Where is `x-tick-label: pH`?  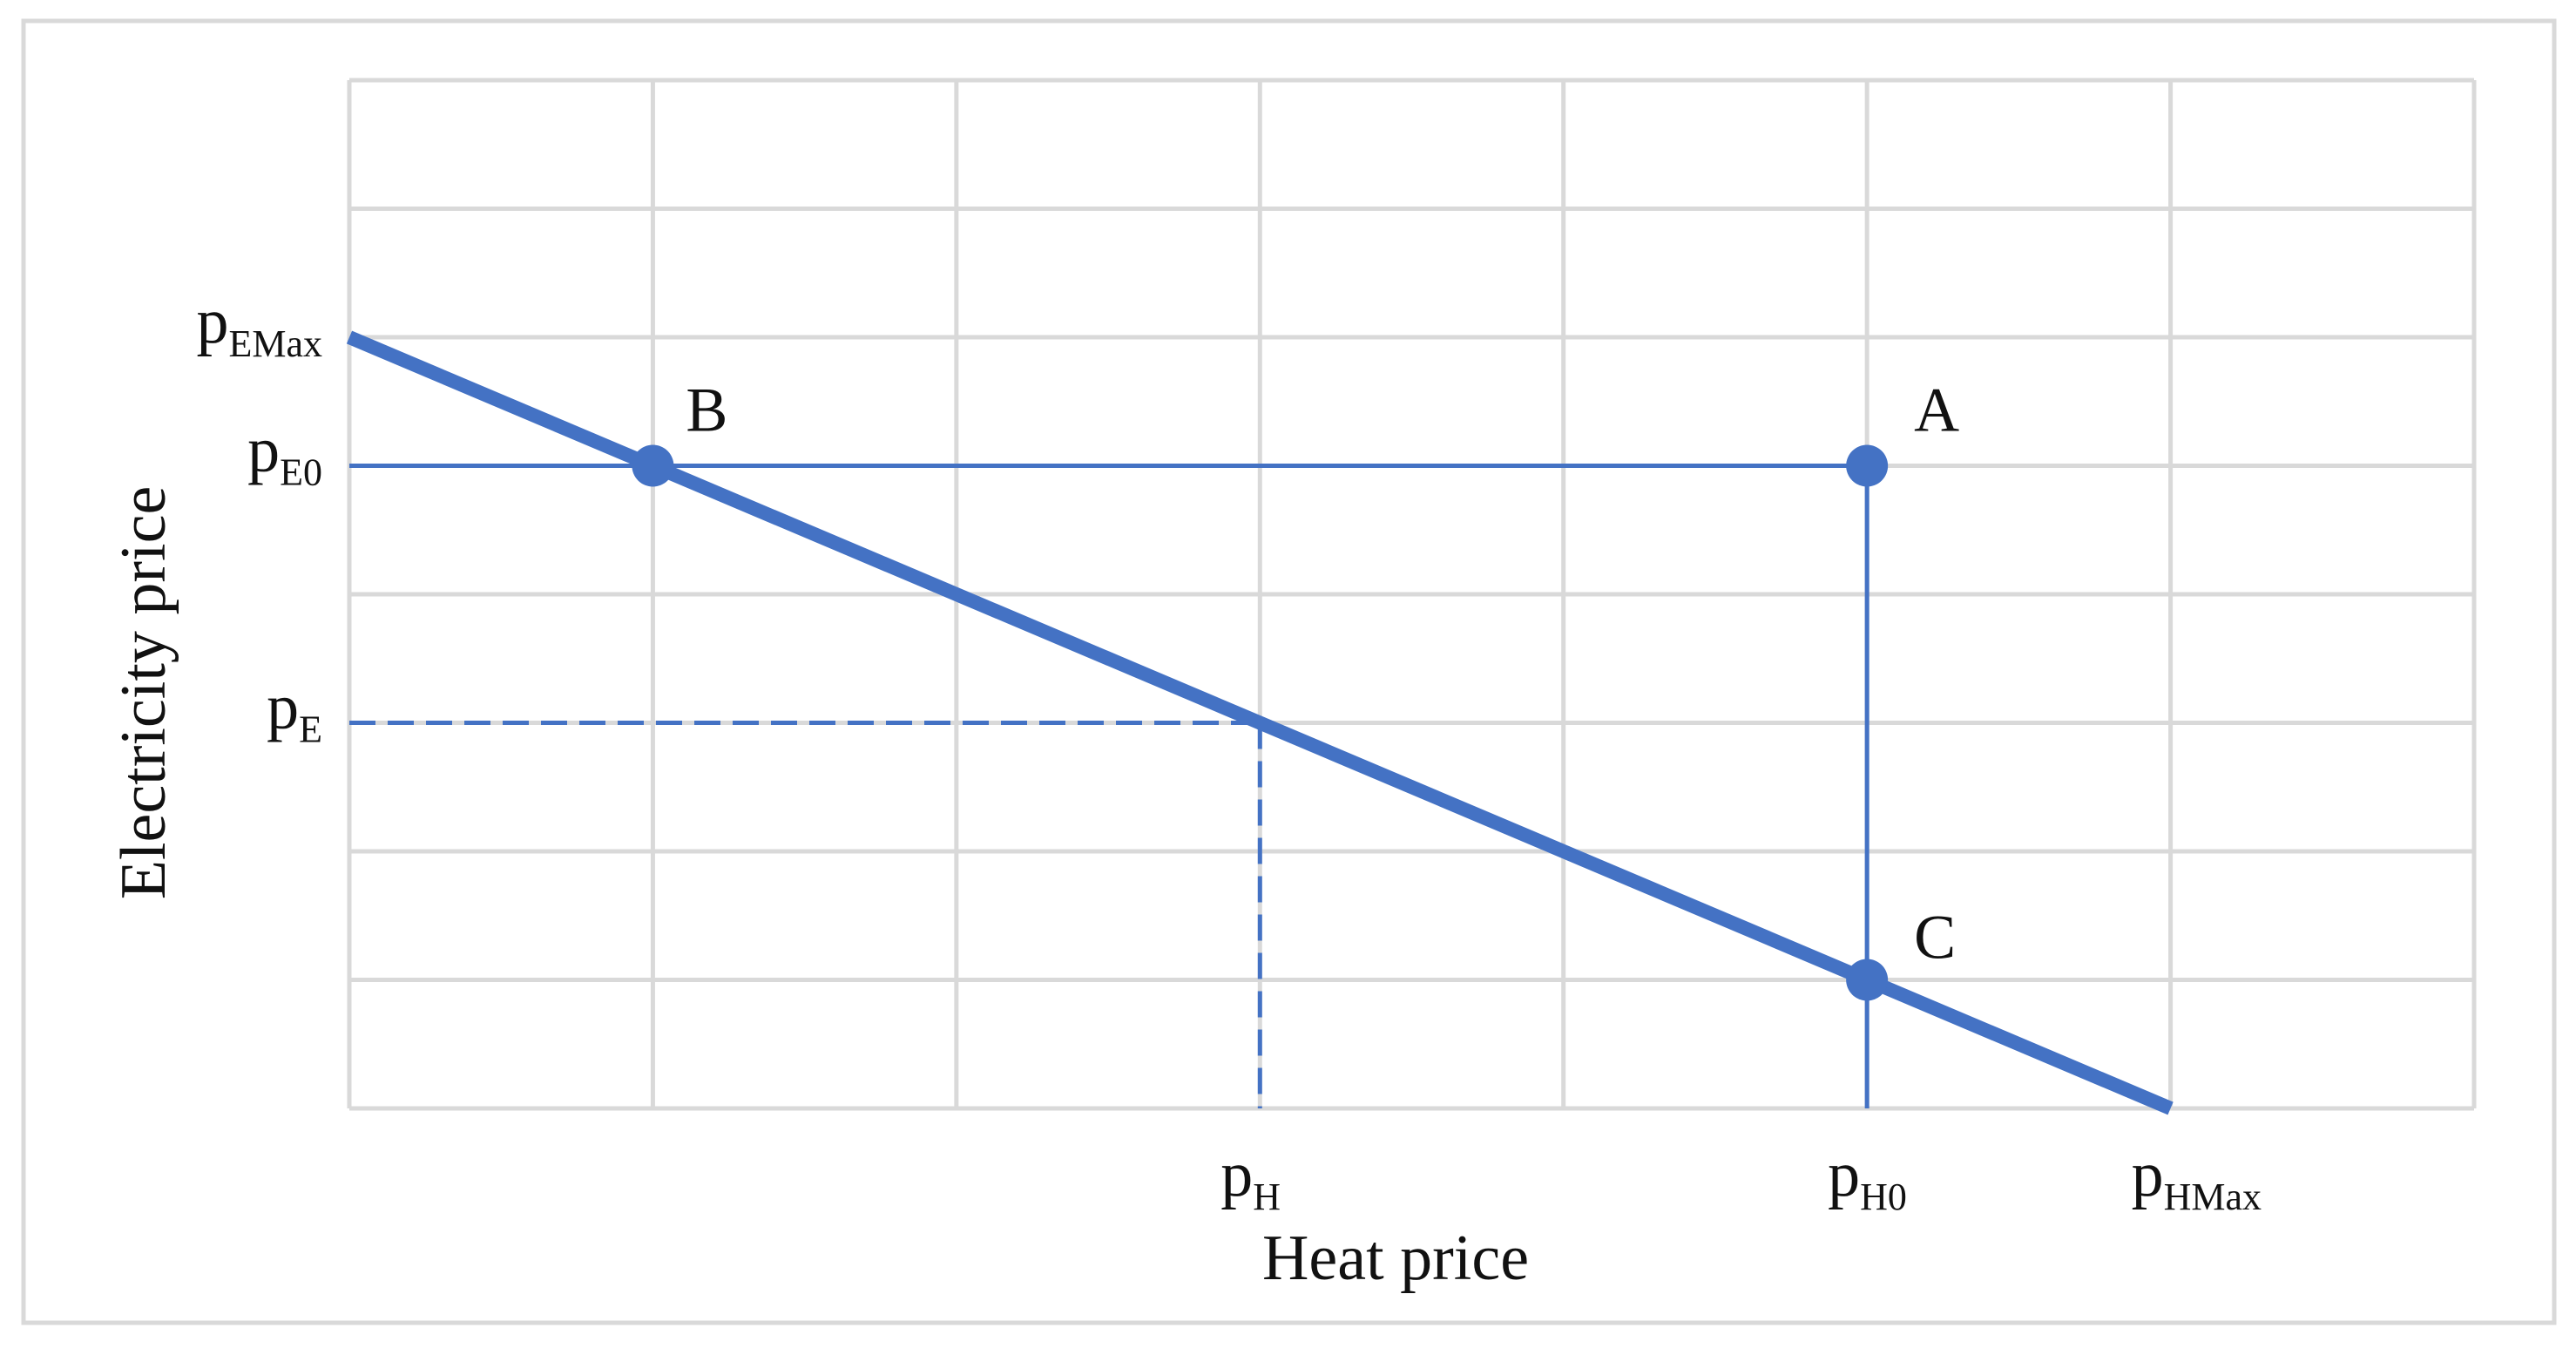 x-tick-label: pH is located at coordinates (1250, 1178).